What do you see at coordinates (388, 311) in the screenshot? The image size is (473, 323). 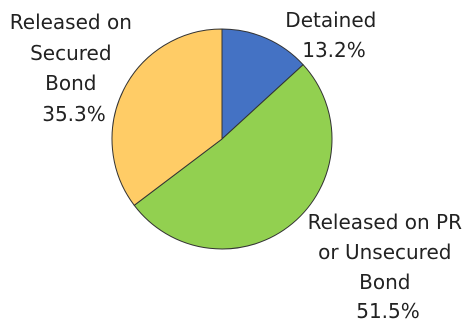 I see `label-released-pr-line-4: 51.5%` at bounding box center [388, 311].